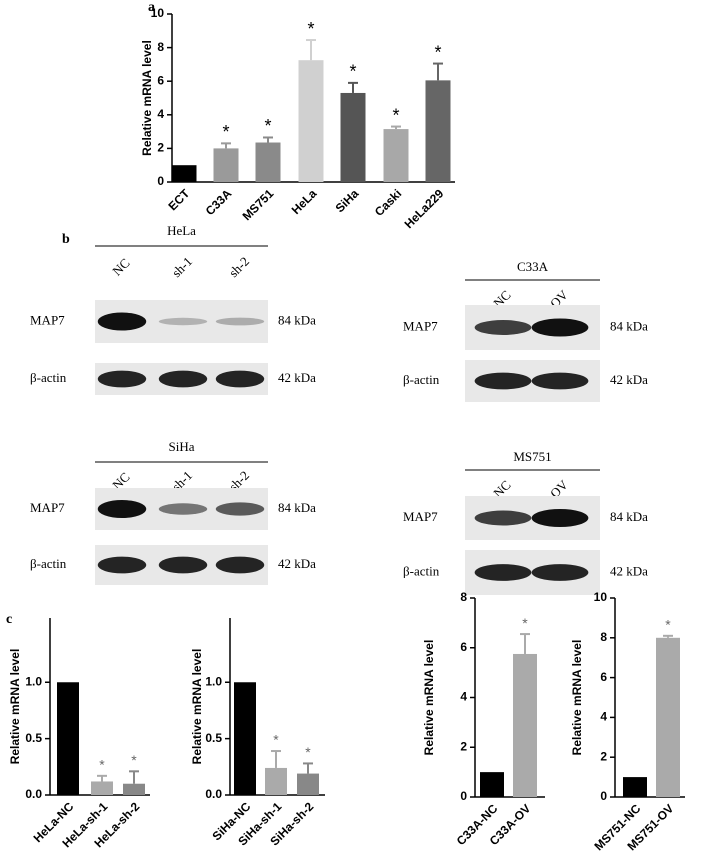 The image size is (707, 853). I want to click on x-tick-label: Caski, so click(388, 202).